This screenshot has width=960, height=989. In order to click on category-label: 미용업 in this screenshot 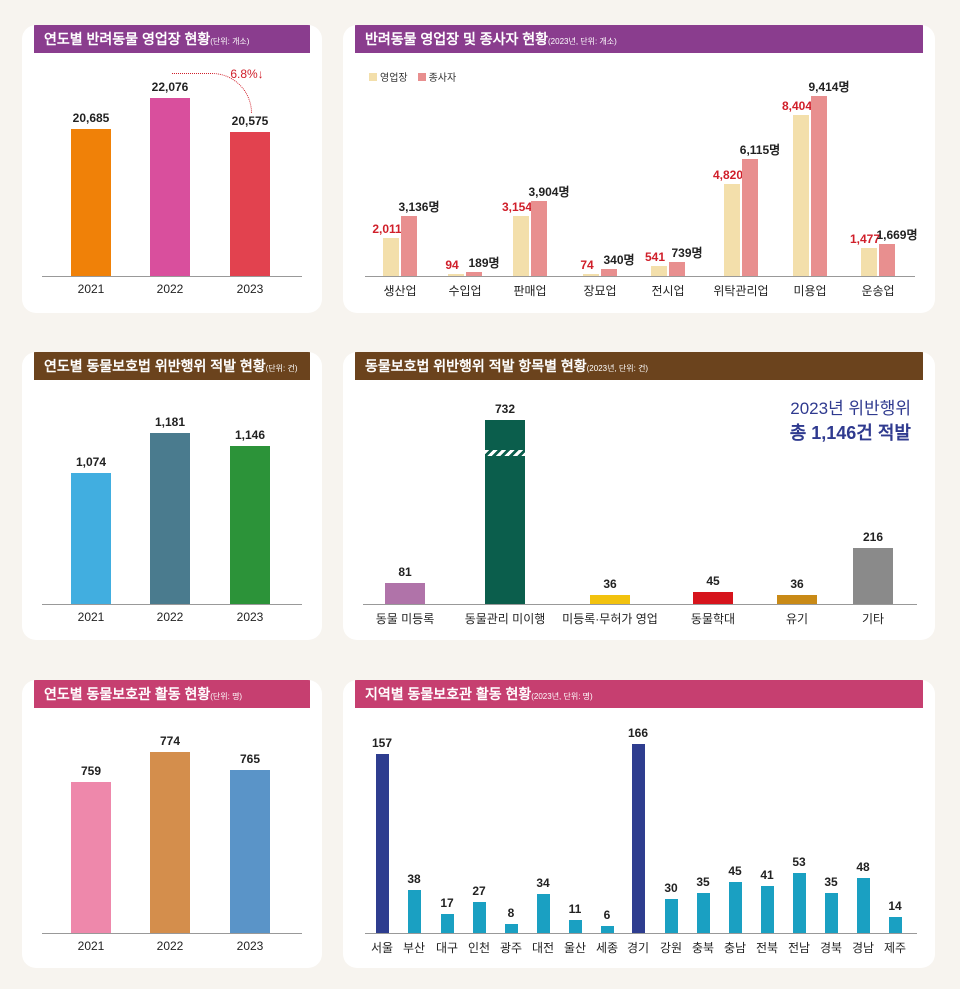, I will do `click(810, 291)`.